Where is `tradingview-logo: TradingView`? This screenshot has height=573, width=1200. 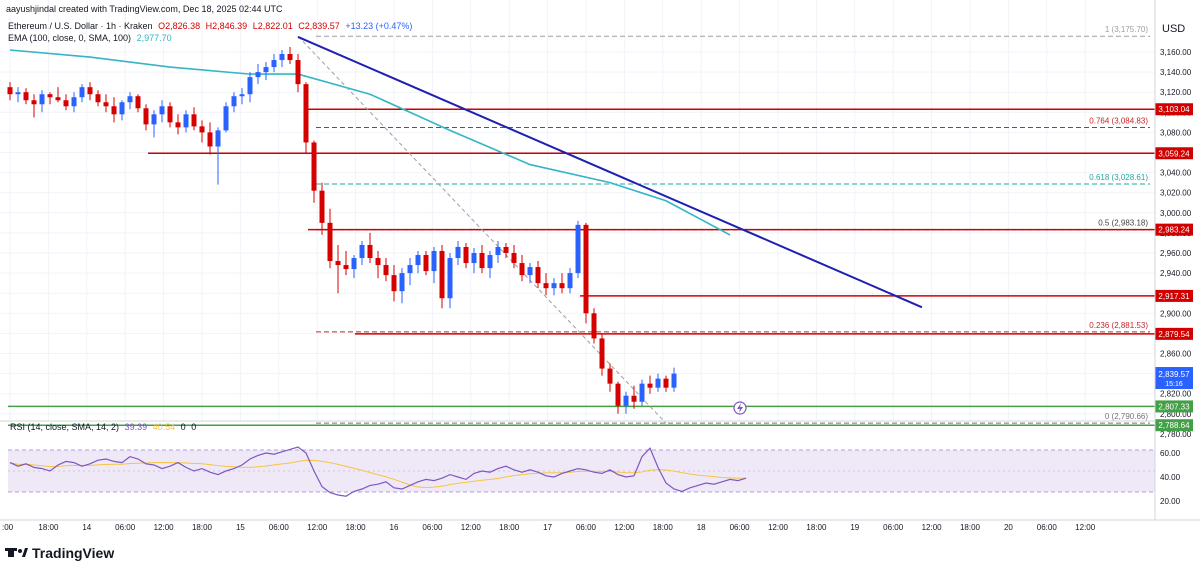 tradingview-logo: TradingView is located at coordinates (59, 553).